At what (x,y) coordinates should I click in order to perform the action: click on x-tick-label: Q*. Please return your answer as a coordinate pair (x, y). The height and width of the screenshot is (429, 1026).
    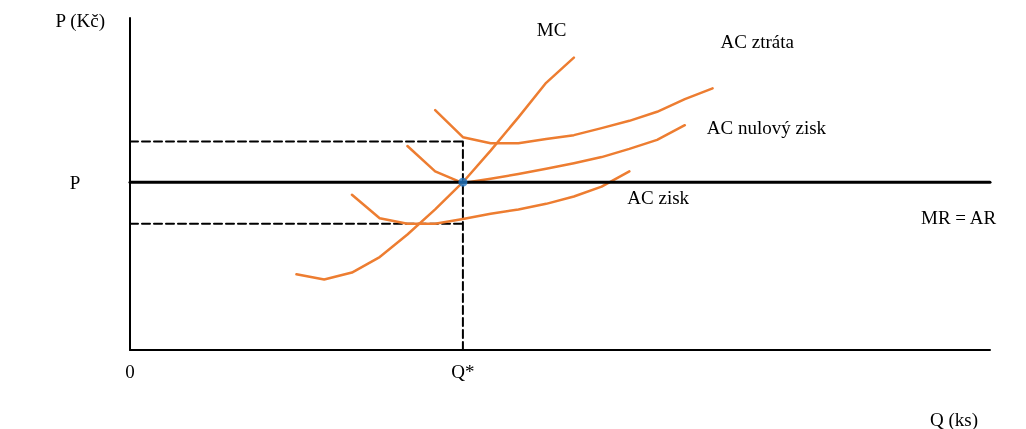
    Looking at the image, I should click on (463, 371).